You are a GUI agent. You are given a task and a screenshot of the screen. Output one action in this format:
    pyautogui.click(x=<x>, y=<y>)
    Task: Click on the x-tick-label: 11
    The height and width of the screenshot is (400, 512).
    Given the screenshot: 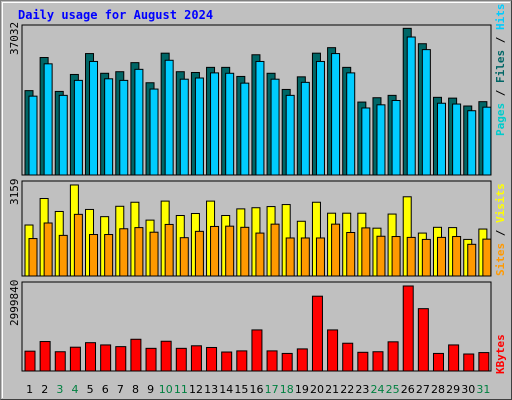 What is the action you would take?
    pyautogui.click(x=181, y=389)
    